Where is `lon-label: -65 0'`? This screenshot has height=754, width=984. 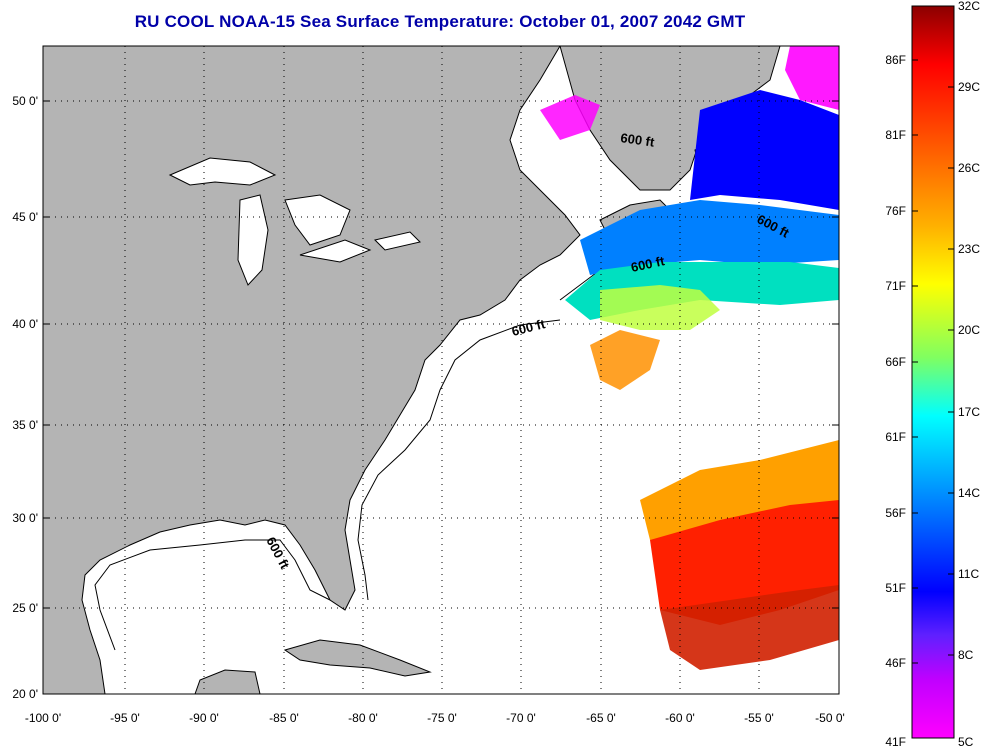 lon-label: -65 0' is located at coordinates (601, 718).